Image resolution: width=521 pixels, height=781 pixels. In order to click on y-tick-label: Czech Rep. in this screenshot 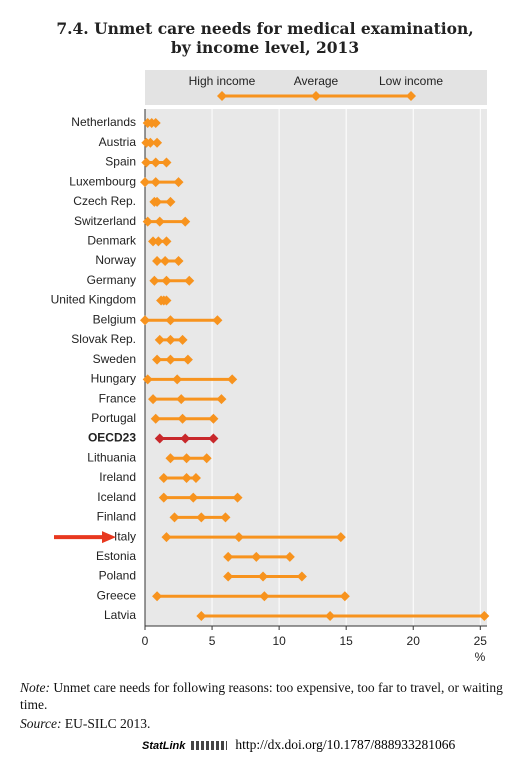, I will do `click(104, 201)`.